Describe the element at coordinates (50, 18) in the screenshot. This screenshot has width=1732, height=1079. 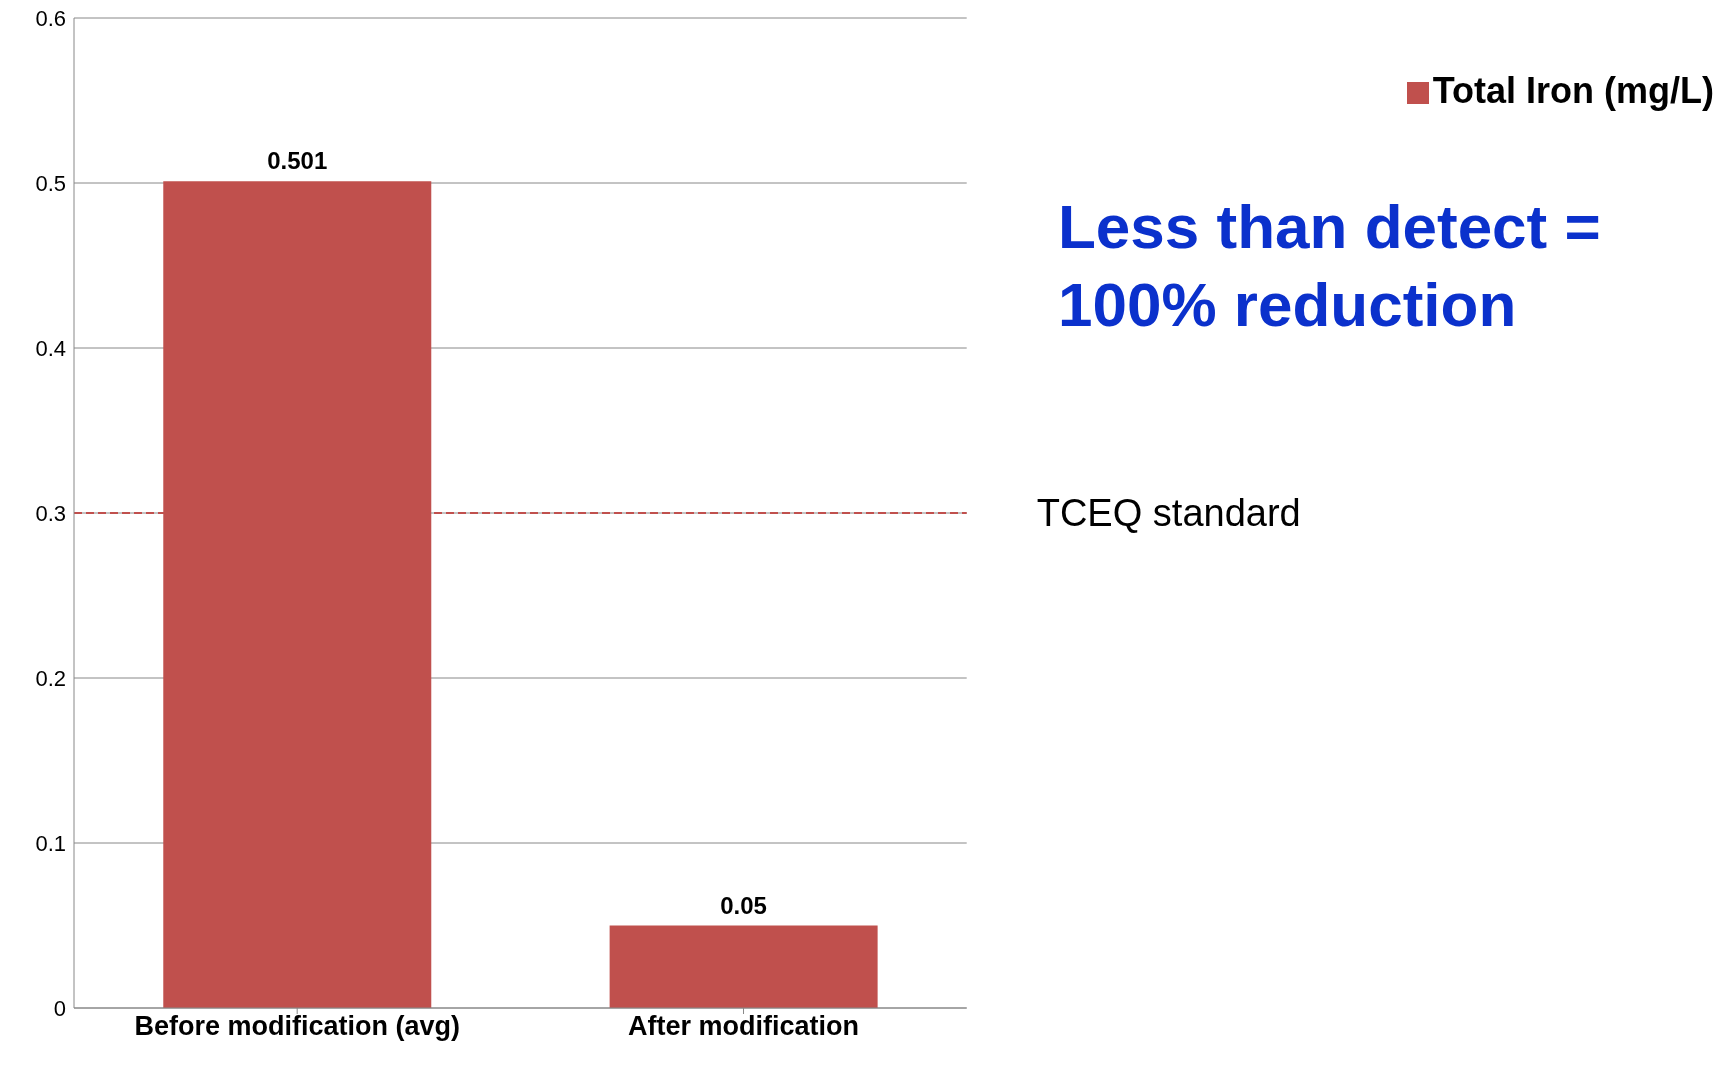
I see `y-tick-label: 0.6` at that location.